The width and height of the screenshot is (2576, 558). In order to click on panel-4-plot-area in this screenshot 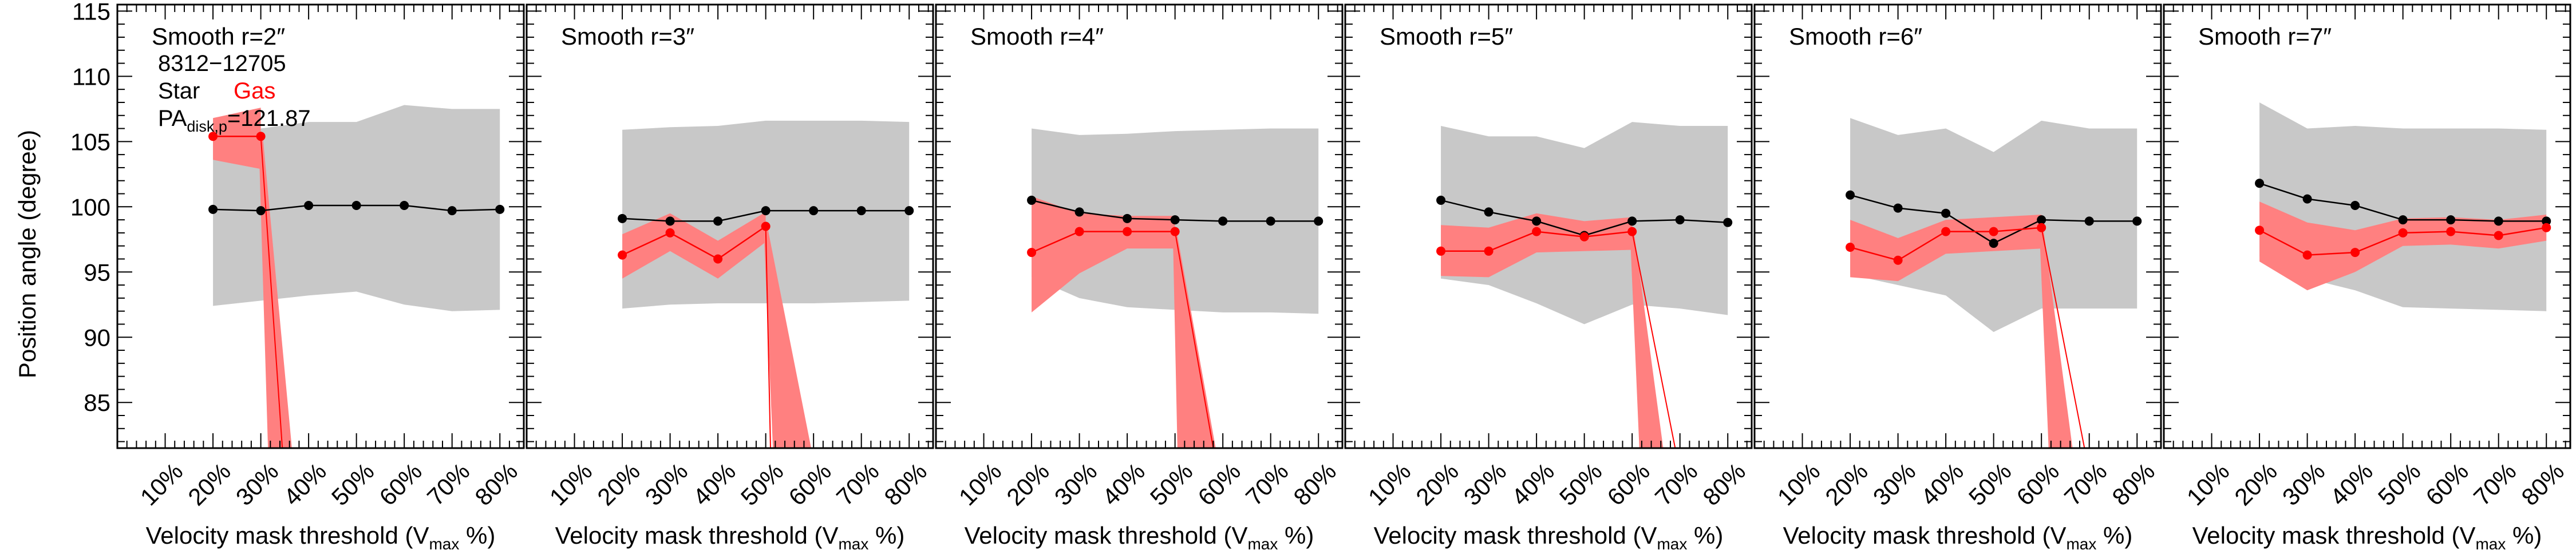, I will do `click(1584, 285)`.